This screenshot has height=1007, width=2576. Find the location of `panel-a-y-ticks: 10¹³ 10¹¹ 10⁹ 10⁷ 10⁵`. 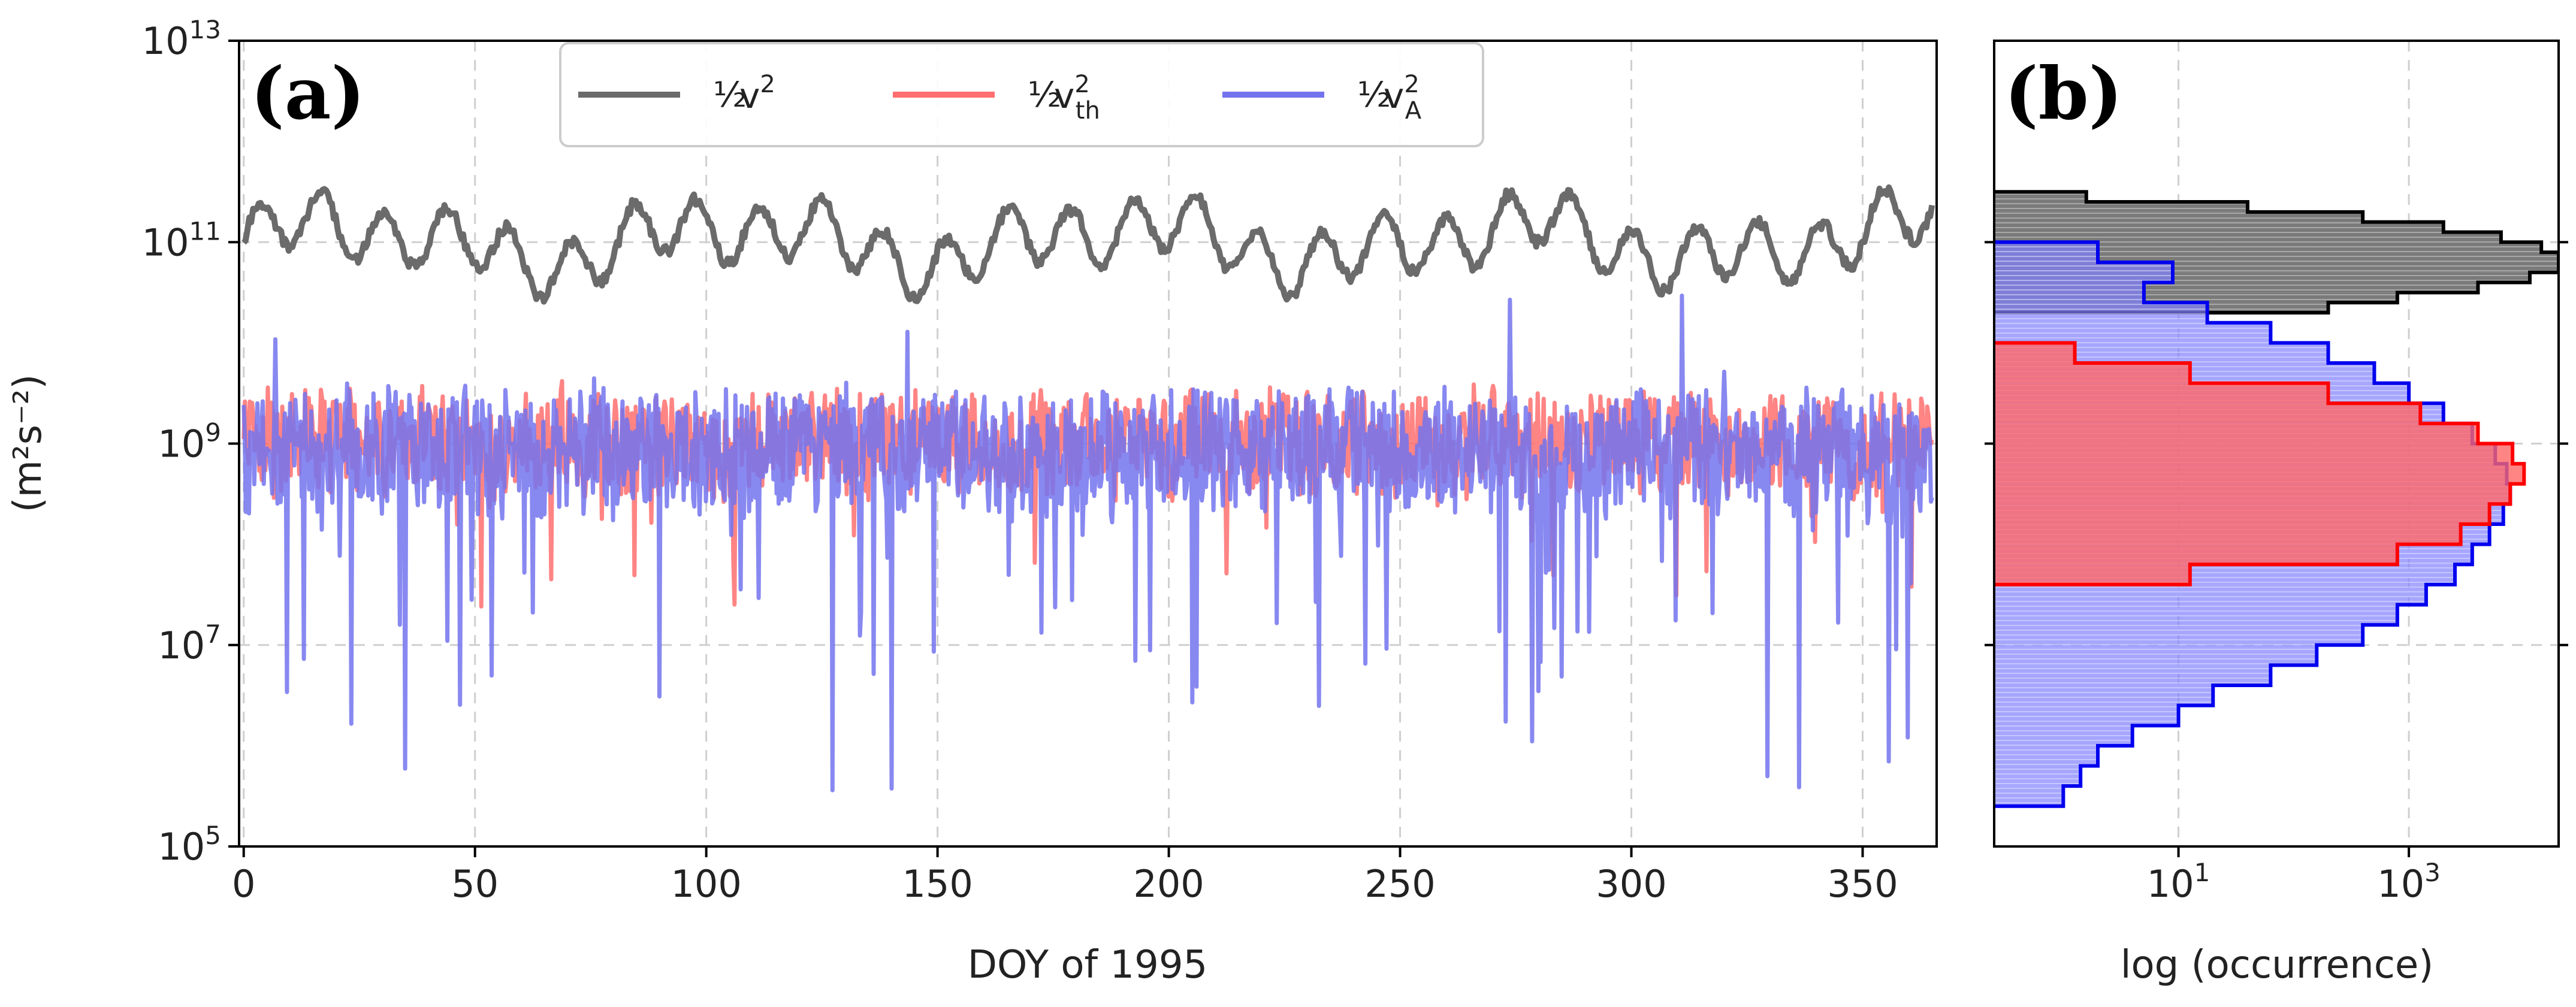

panel-a-y-ticks: 10¹³ 10¹¹ 10⁹ 10⁷ 10⁵ is located at coordinates (190, 442).